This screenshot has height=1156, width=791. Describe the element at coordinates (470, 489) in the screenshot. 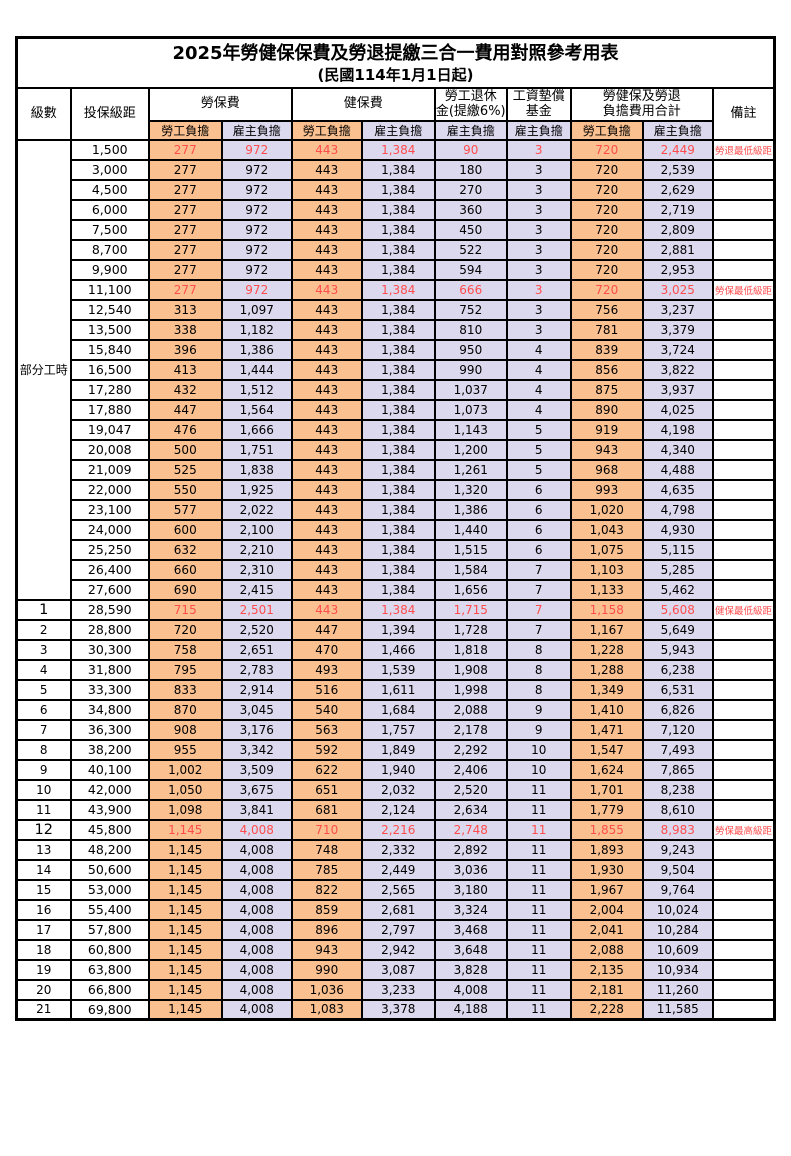

I see `cell-pension-employer: 1,320` at that location.